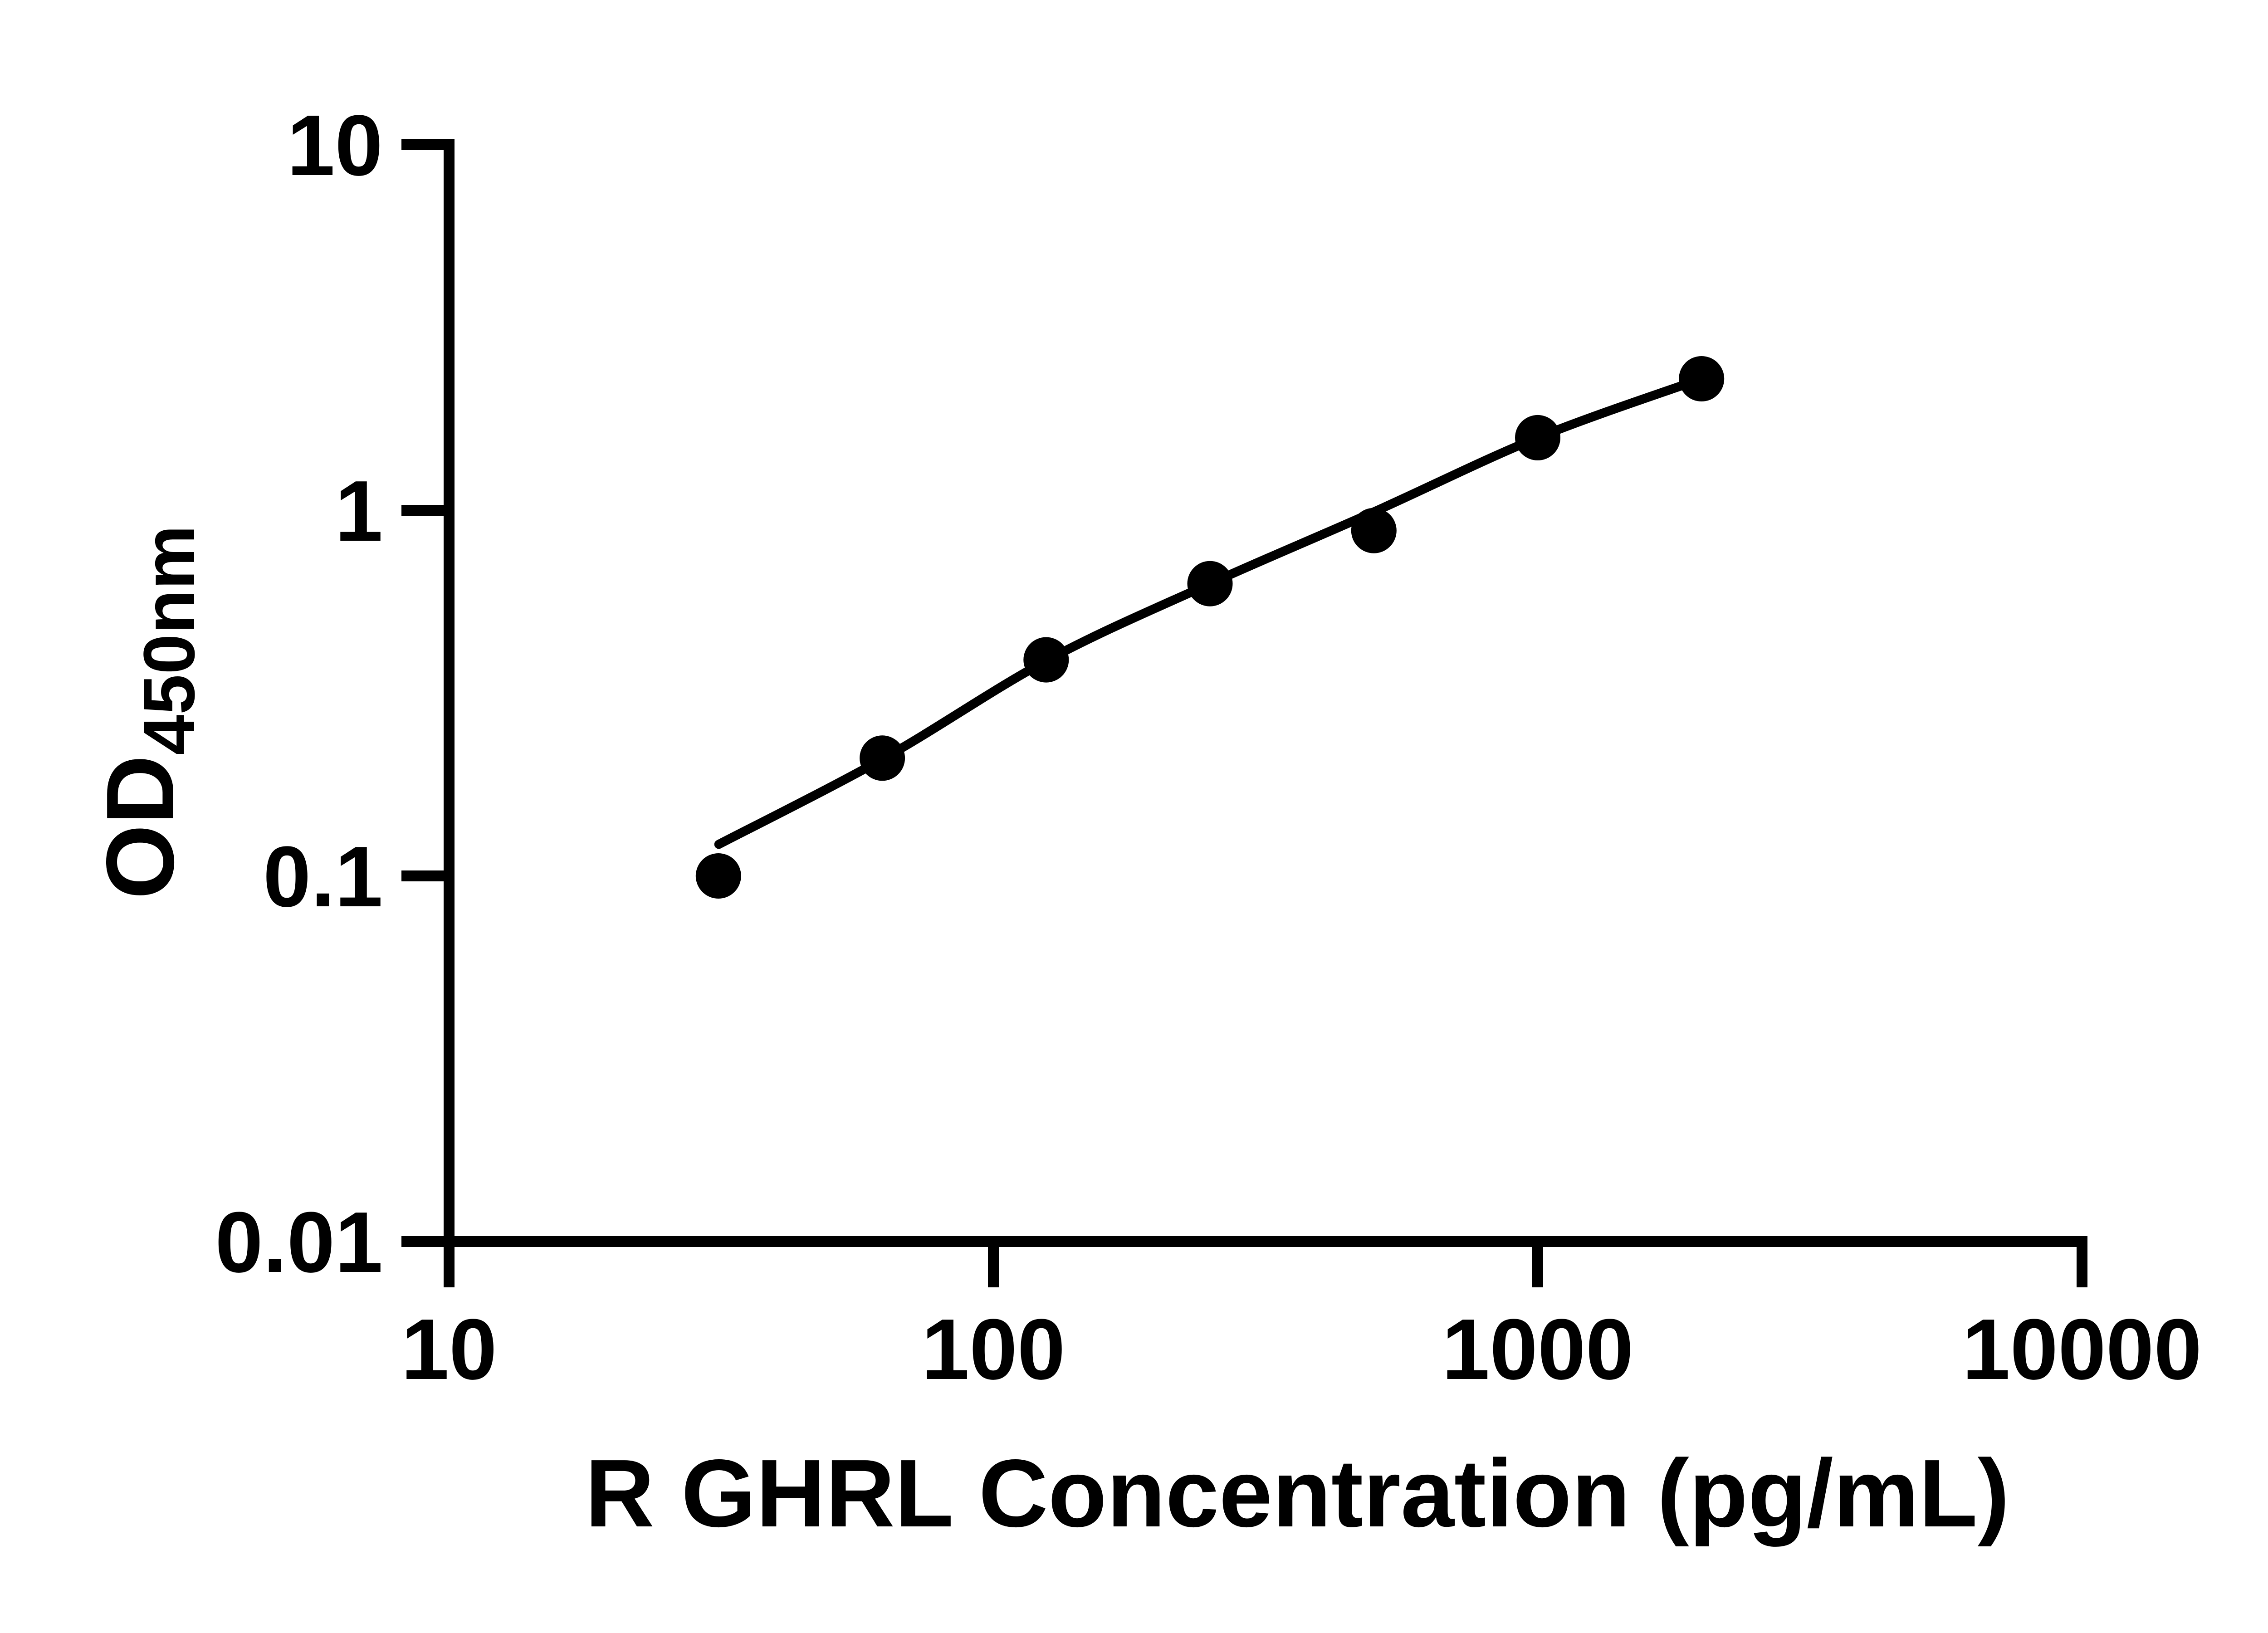 The height and width of the screenshot is (1633, 2268). What do you see at coordinates (993, 1349) in the screenshot?
I see `x-tick-label: 100` at bounding box center [993, 1349].